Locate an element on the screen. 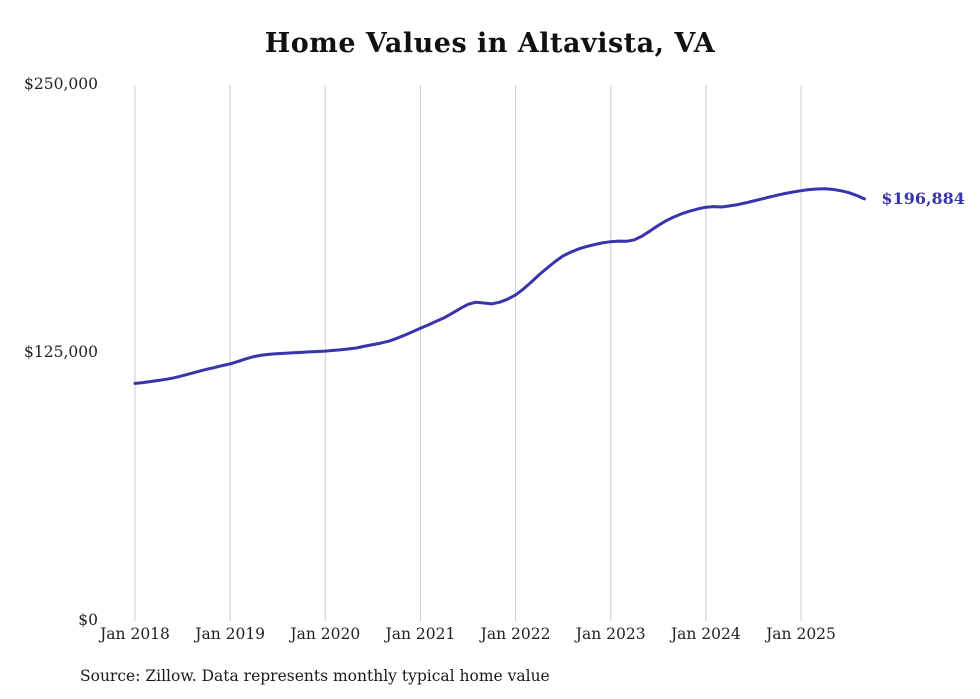 The image size is (980, 699). x-axis-tick-label: Jan 2021 is located at coordinates (420, 634).